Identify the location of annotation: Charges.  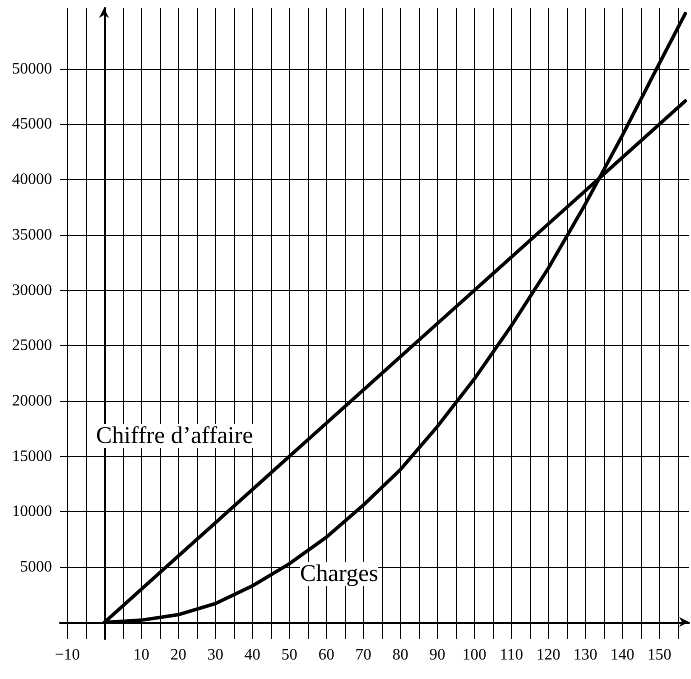
(339, 574).